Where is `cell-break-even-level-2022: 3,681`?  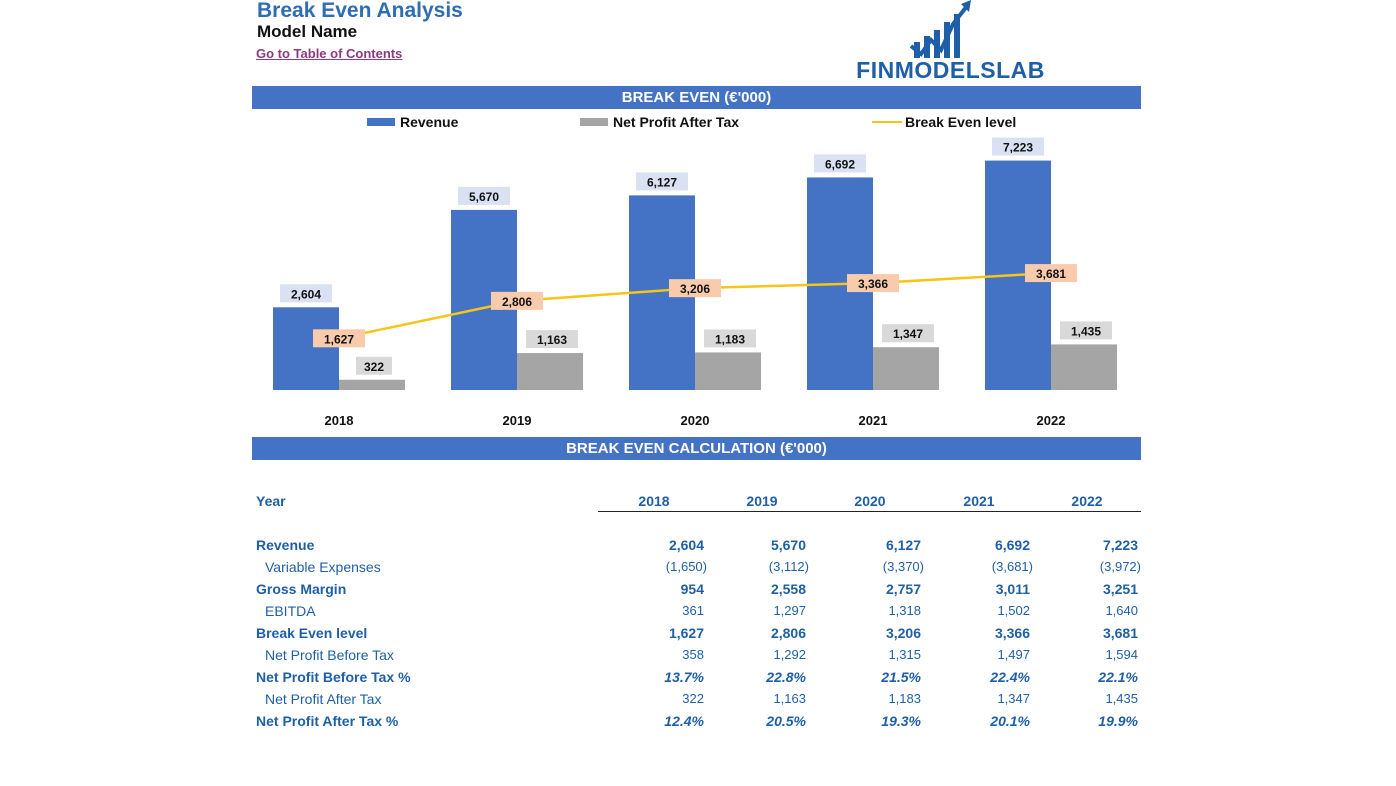 cell-break-even-level-2022: 3,681 is located at coordinates (1120, 633).